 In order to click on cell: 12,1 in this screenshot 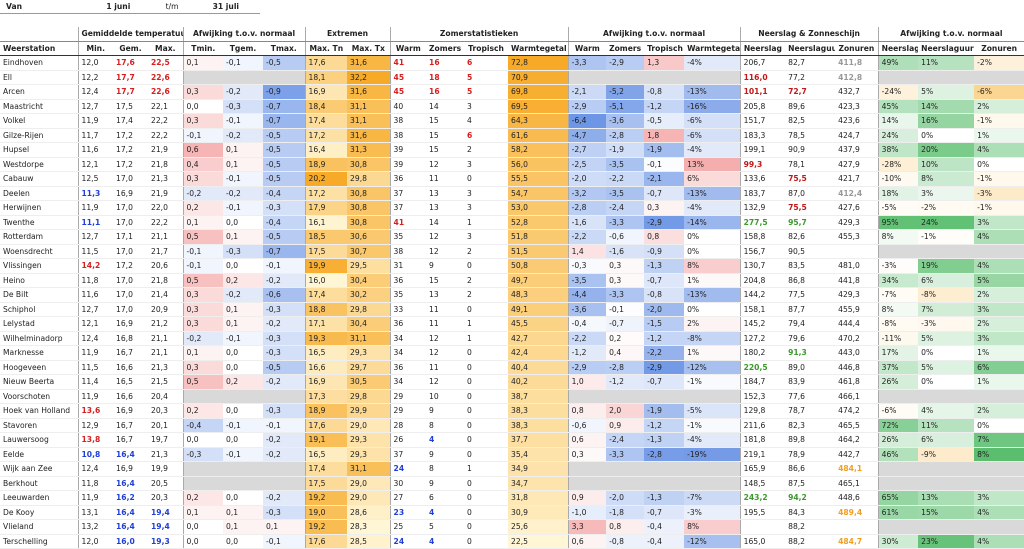, I will do `click(95, 324)`.